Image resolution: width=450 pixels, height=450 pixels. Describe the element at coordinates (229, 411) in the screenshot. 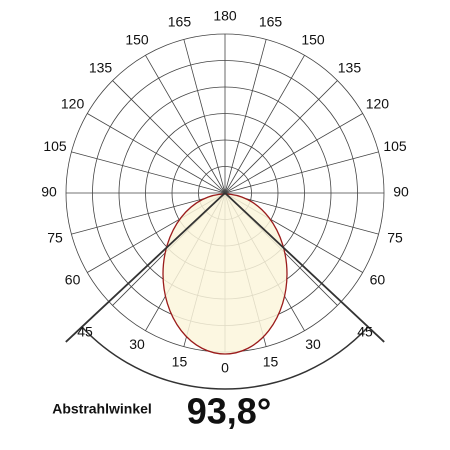

I see `caption-value: 93,8°` at that location.